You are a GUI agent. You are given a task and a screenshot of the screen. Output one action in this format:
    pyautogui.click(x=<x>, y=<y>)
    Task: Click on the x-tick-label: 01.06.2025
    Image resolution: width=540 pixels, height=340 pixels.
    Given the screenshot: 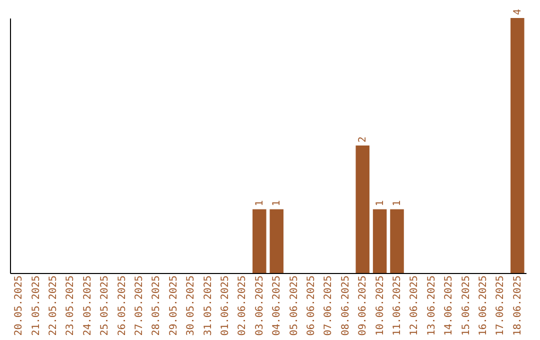 What is the action you would take?
    pyautogui.click(x=225, y=306)
    